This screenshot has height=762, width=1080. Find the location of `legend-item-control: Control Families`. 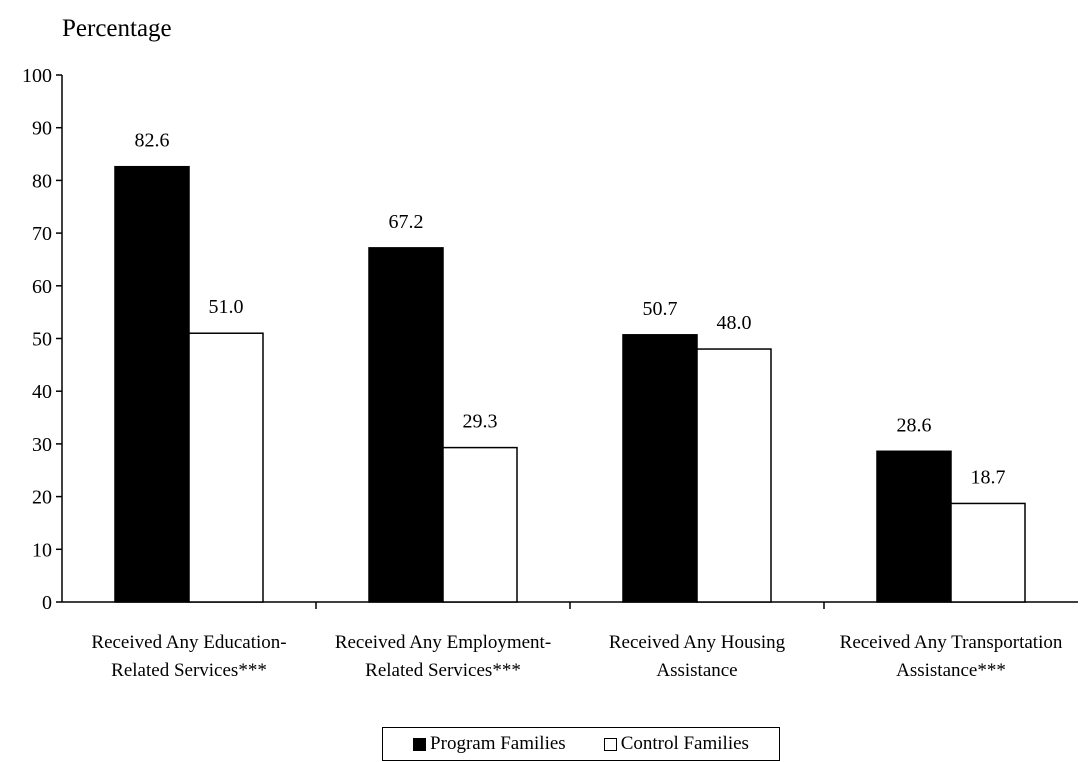

legend-item-control: Control Families is located at coordinates (676, 744).